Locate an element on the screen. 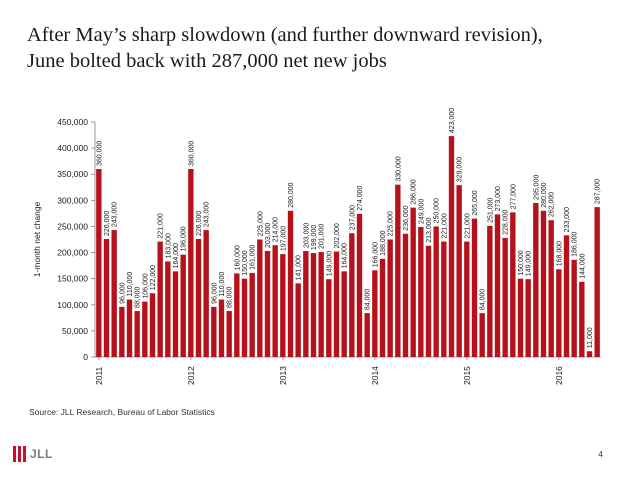  bar-value-label: 250,000 is located at coordinates (437, 210).